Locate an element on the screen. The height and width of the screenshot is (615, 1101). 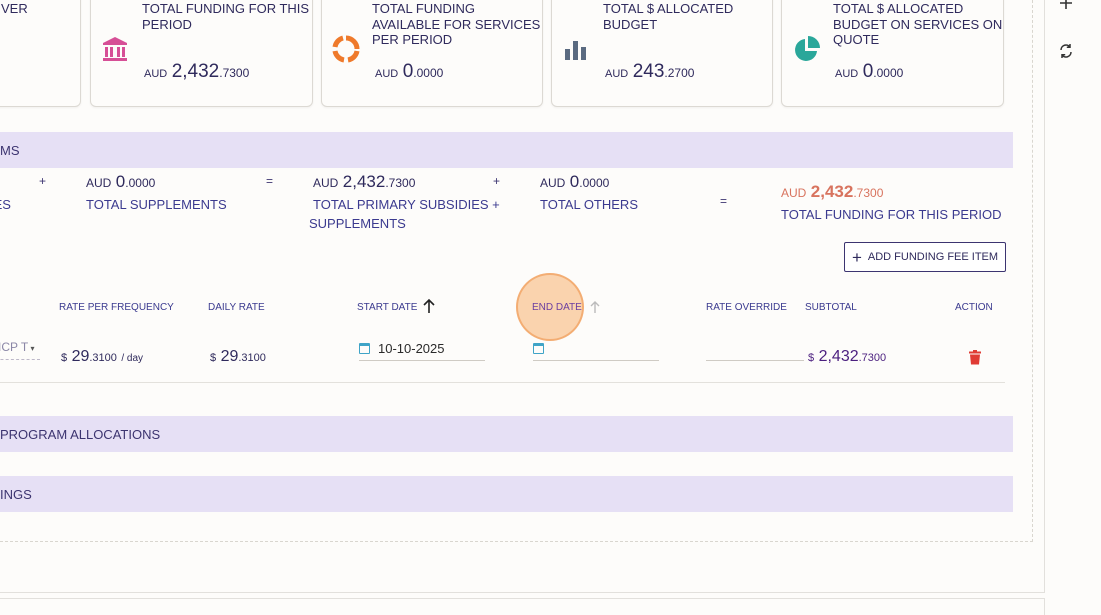
section-title: INGS is located at coordinates (16, 494).